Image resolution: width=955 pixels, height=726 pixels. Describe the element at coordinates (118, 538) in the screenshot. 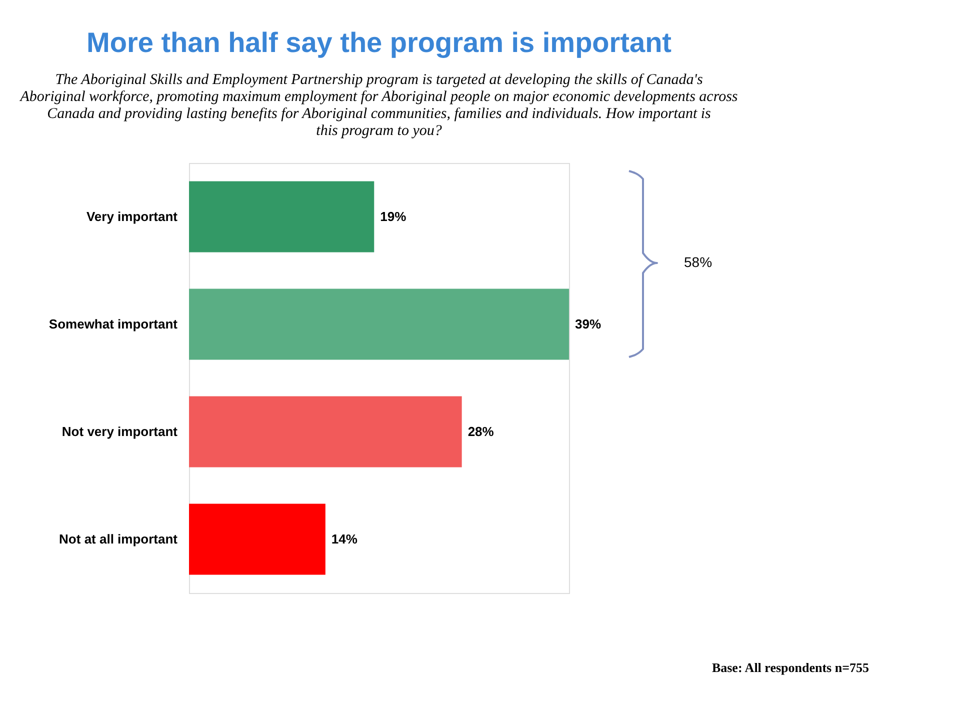

I see `y-tick-label: Not at all important` at that location.